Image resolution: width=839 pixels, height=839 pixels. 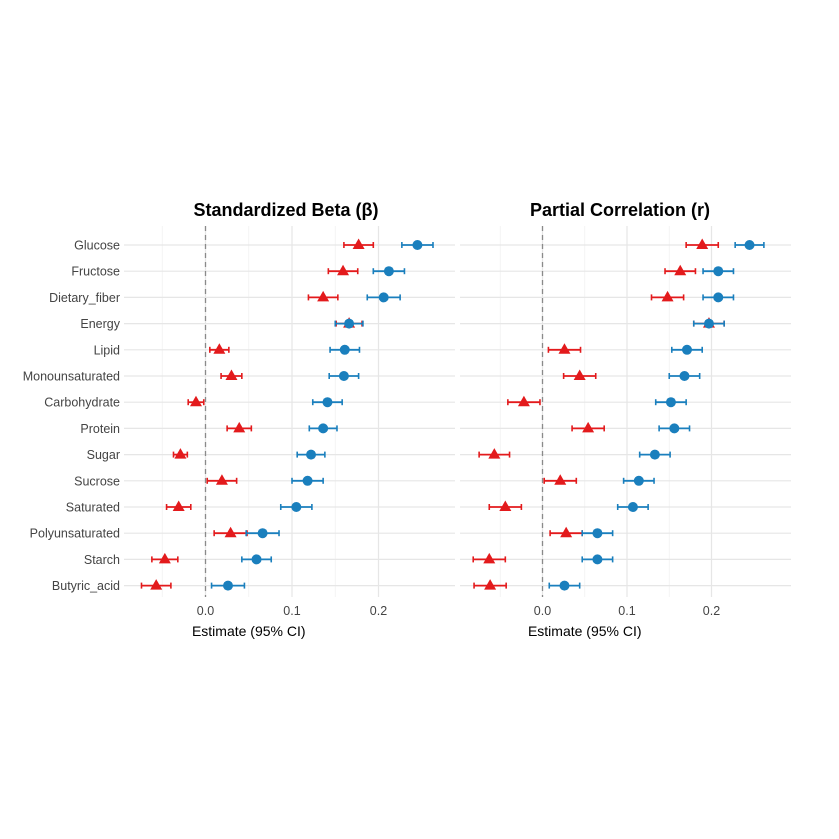 What do you see at coordinates (103, 455) in the screenshot?
I see `y-tick-label: Sugar` at bounding box center [103, 455].